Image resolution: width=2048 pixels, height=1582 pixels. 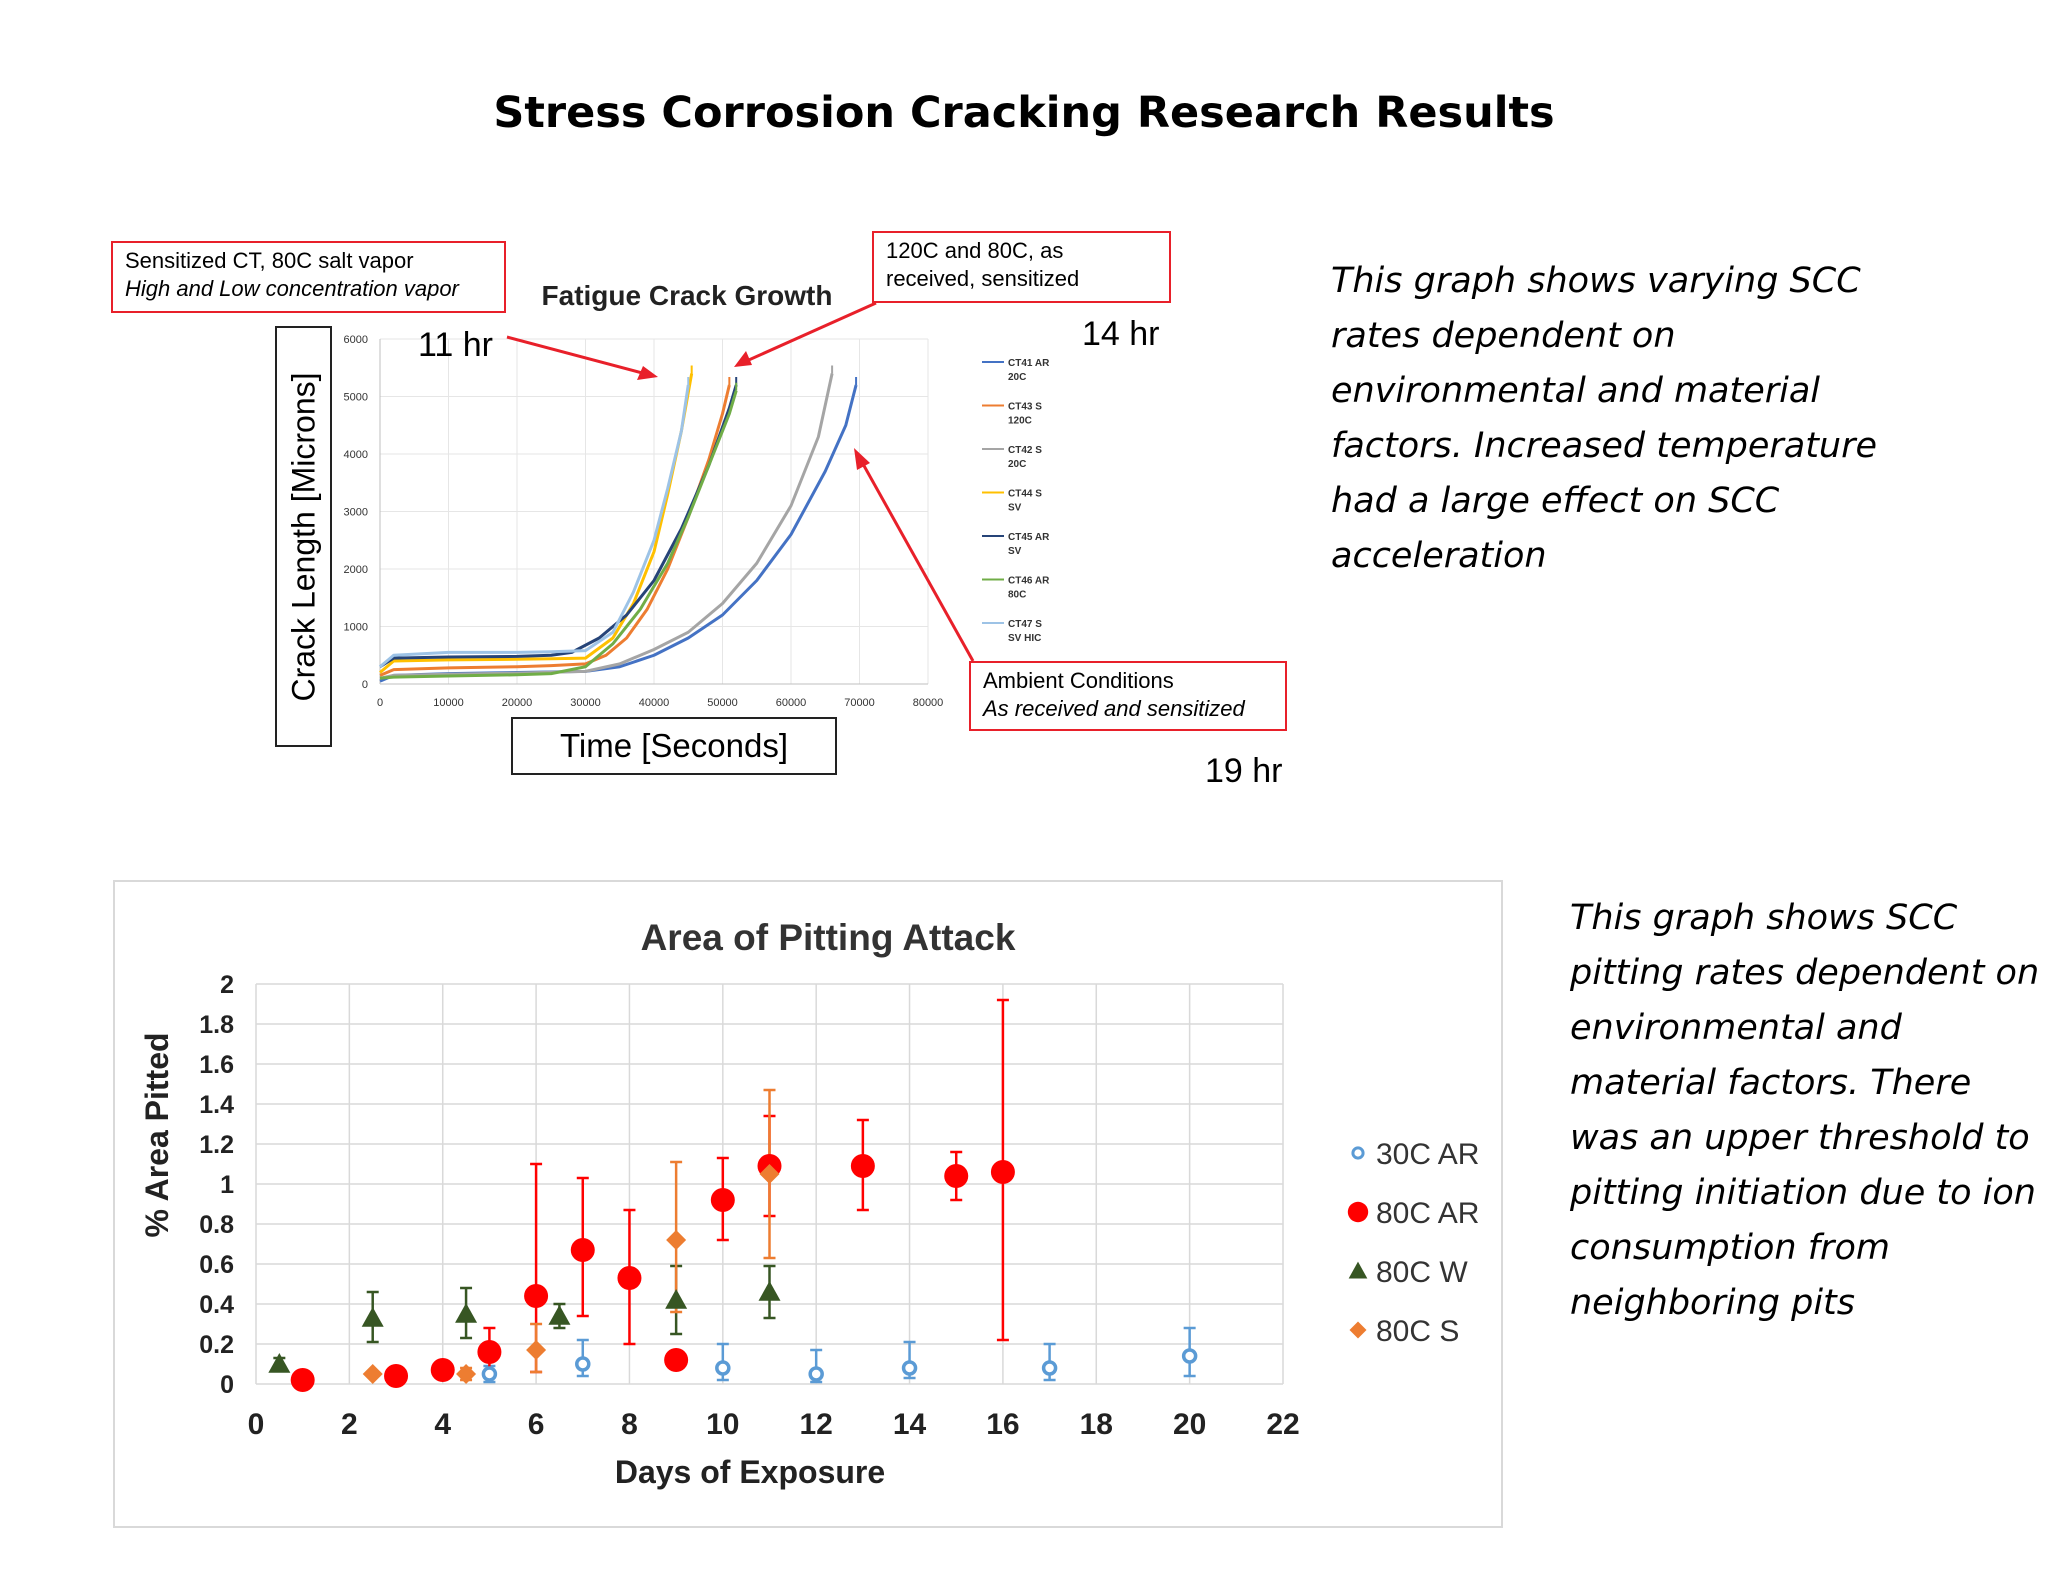 What do you see at coordinates (585, 703) in the screenshot?
I see `crack-xtick-label: 30000` at bounding box center [585, 703].